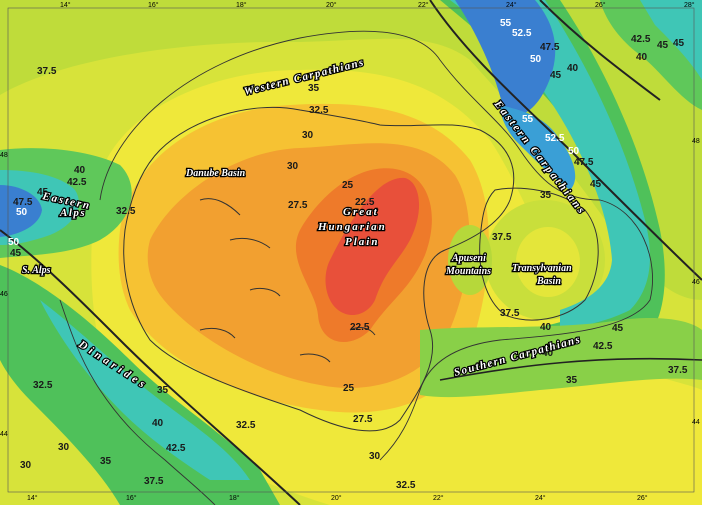 The width and height of the screenshot is (702, 505). Describe the element at coordinates (352, 227) in the screenshot. I see `label-great-hungarian-2: Hungarian` at that location.